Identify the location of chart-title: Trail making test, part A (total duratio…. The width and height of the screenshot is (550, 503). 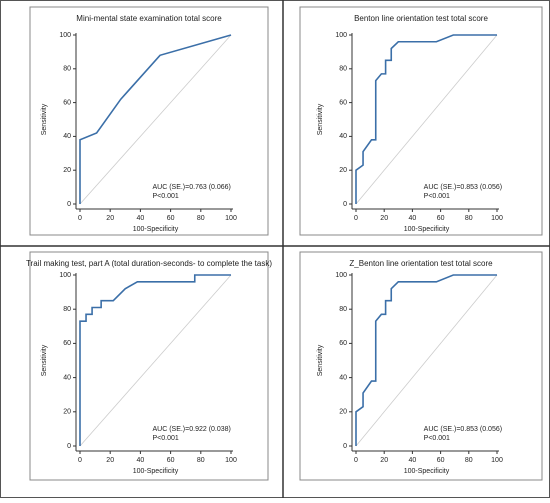
(149, 263).